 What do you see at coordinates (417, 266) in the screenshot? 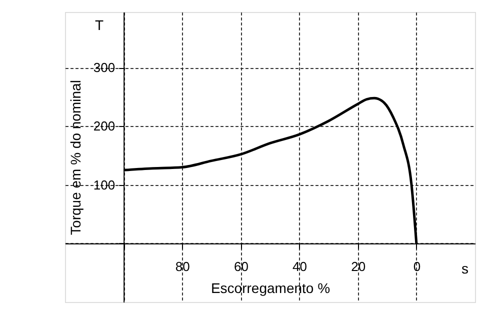
I see `x-tick-label: 0` at bounding box center [417, 266].